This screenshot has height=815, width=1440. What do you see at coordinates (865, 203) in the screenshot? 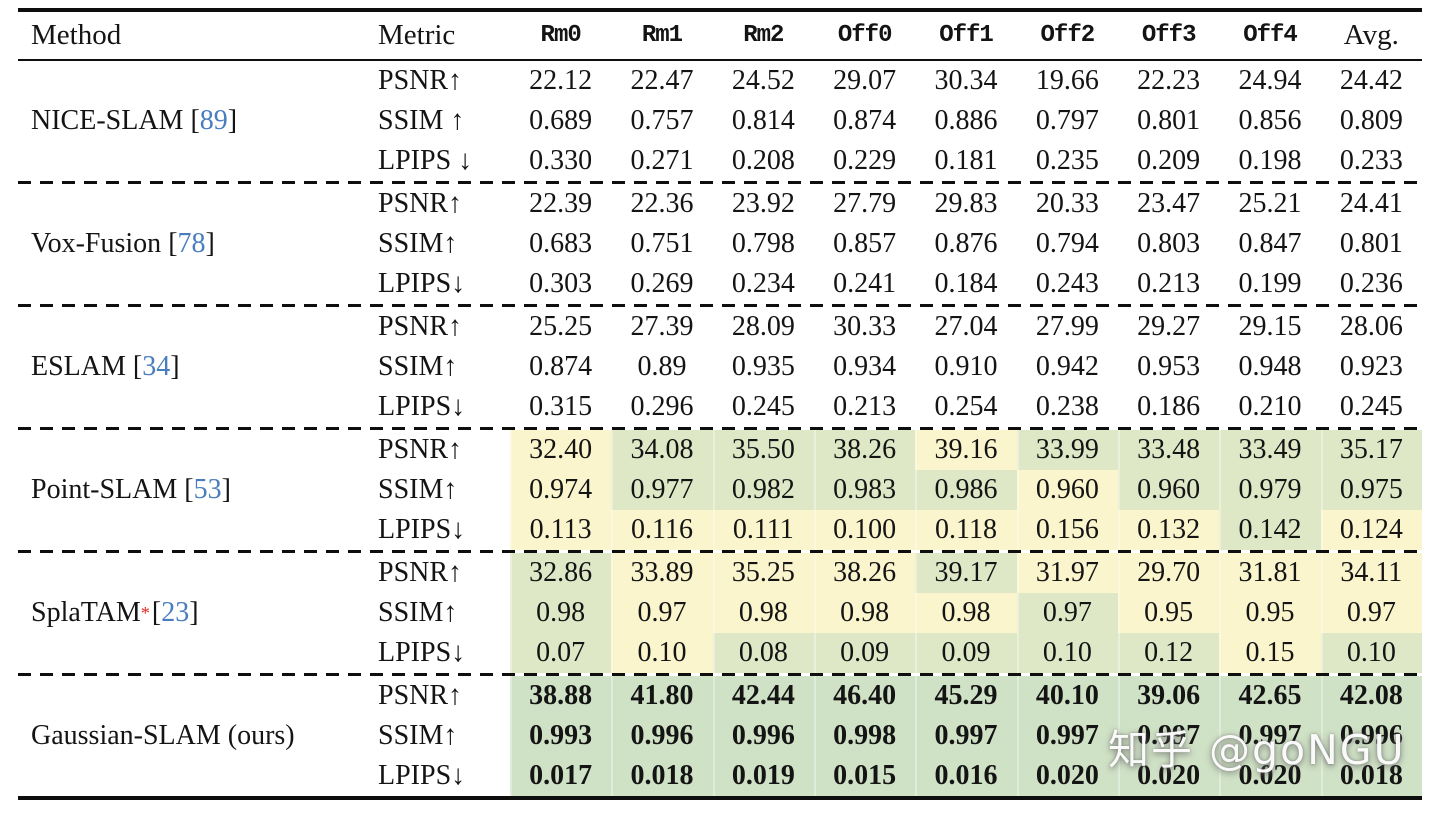
I see `value-cell: 27.79` at bounding box center [865, 203].